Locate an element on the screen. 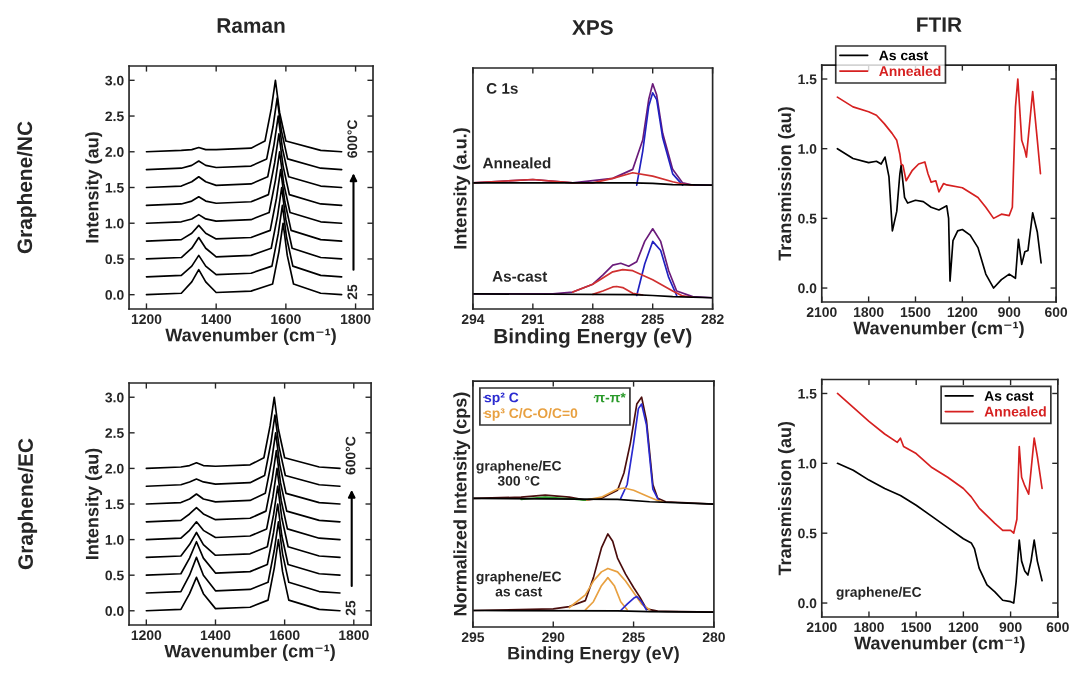 The height and width of the screenshot is (673, 1070). x-tick-label: 294 is located at coordinates (473, 319).